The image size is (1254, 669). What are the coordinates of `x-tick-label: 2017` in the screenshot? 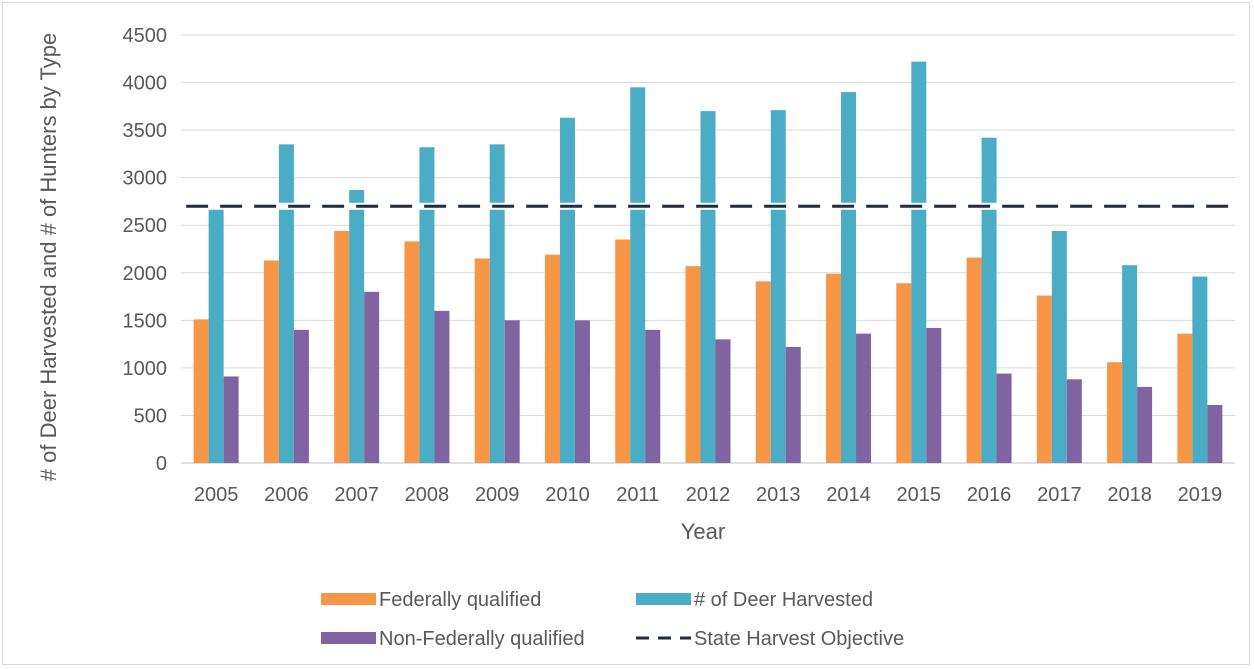 It's located at (1059, 495).